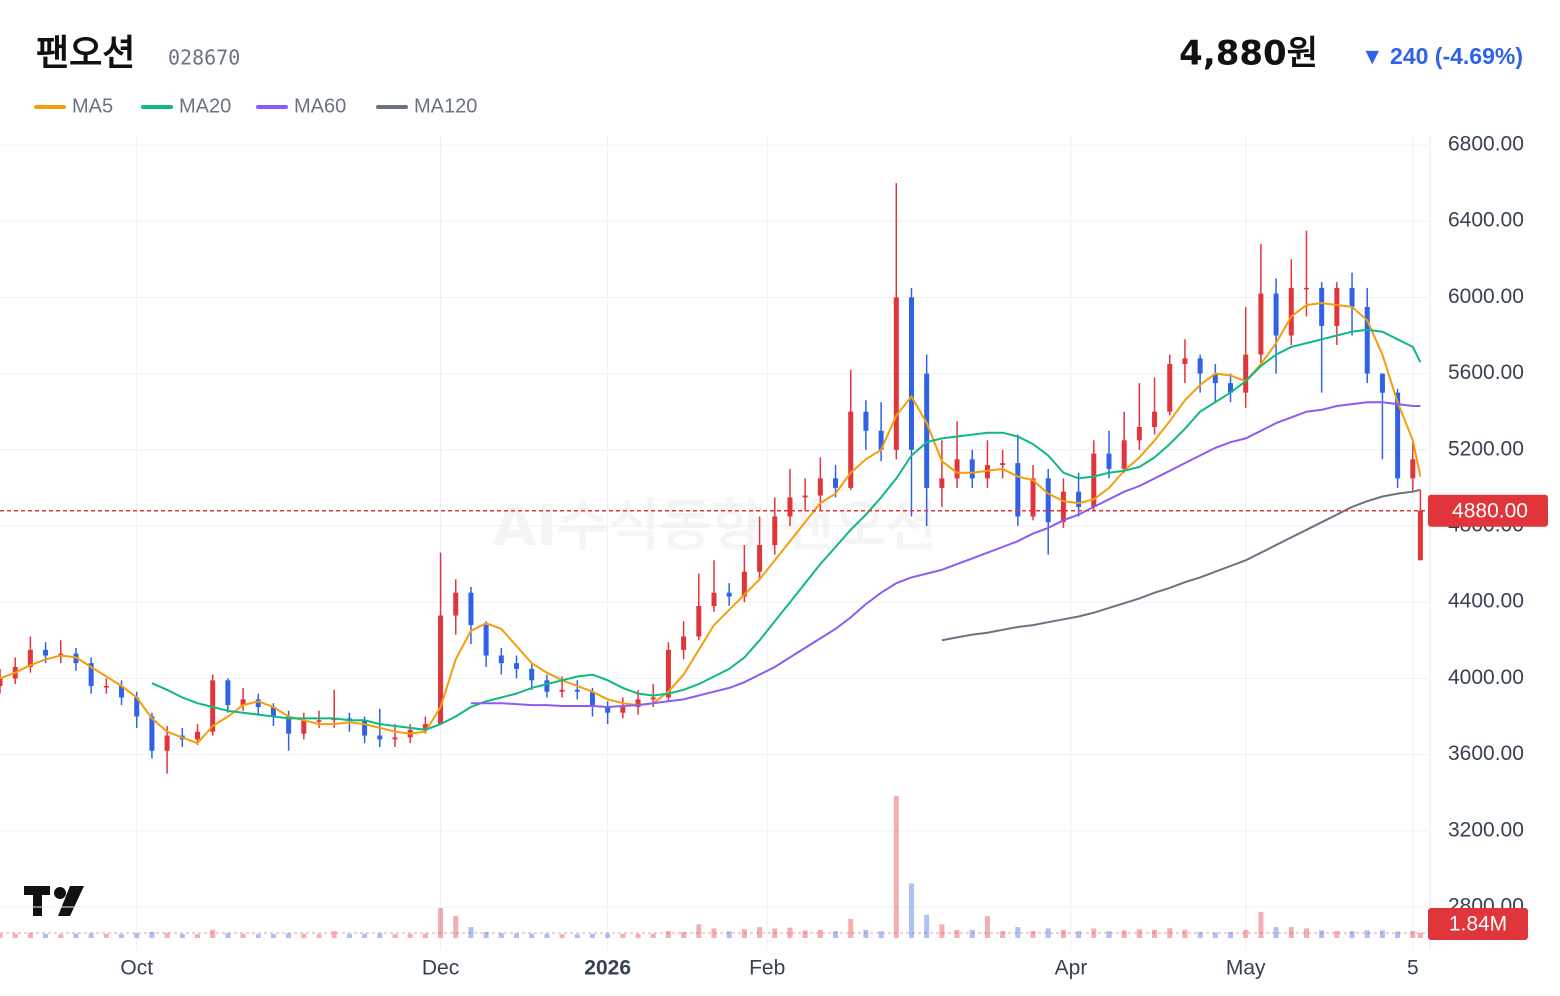 Image resolution: width=1560 pixels, height=996 pixels. Describe the element at coordinates (1486, 829) in the screenshot. I see `y-tick-label: 3200.00` at that location.